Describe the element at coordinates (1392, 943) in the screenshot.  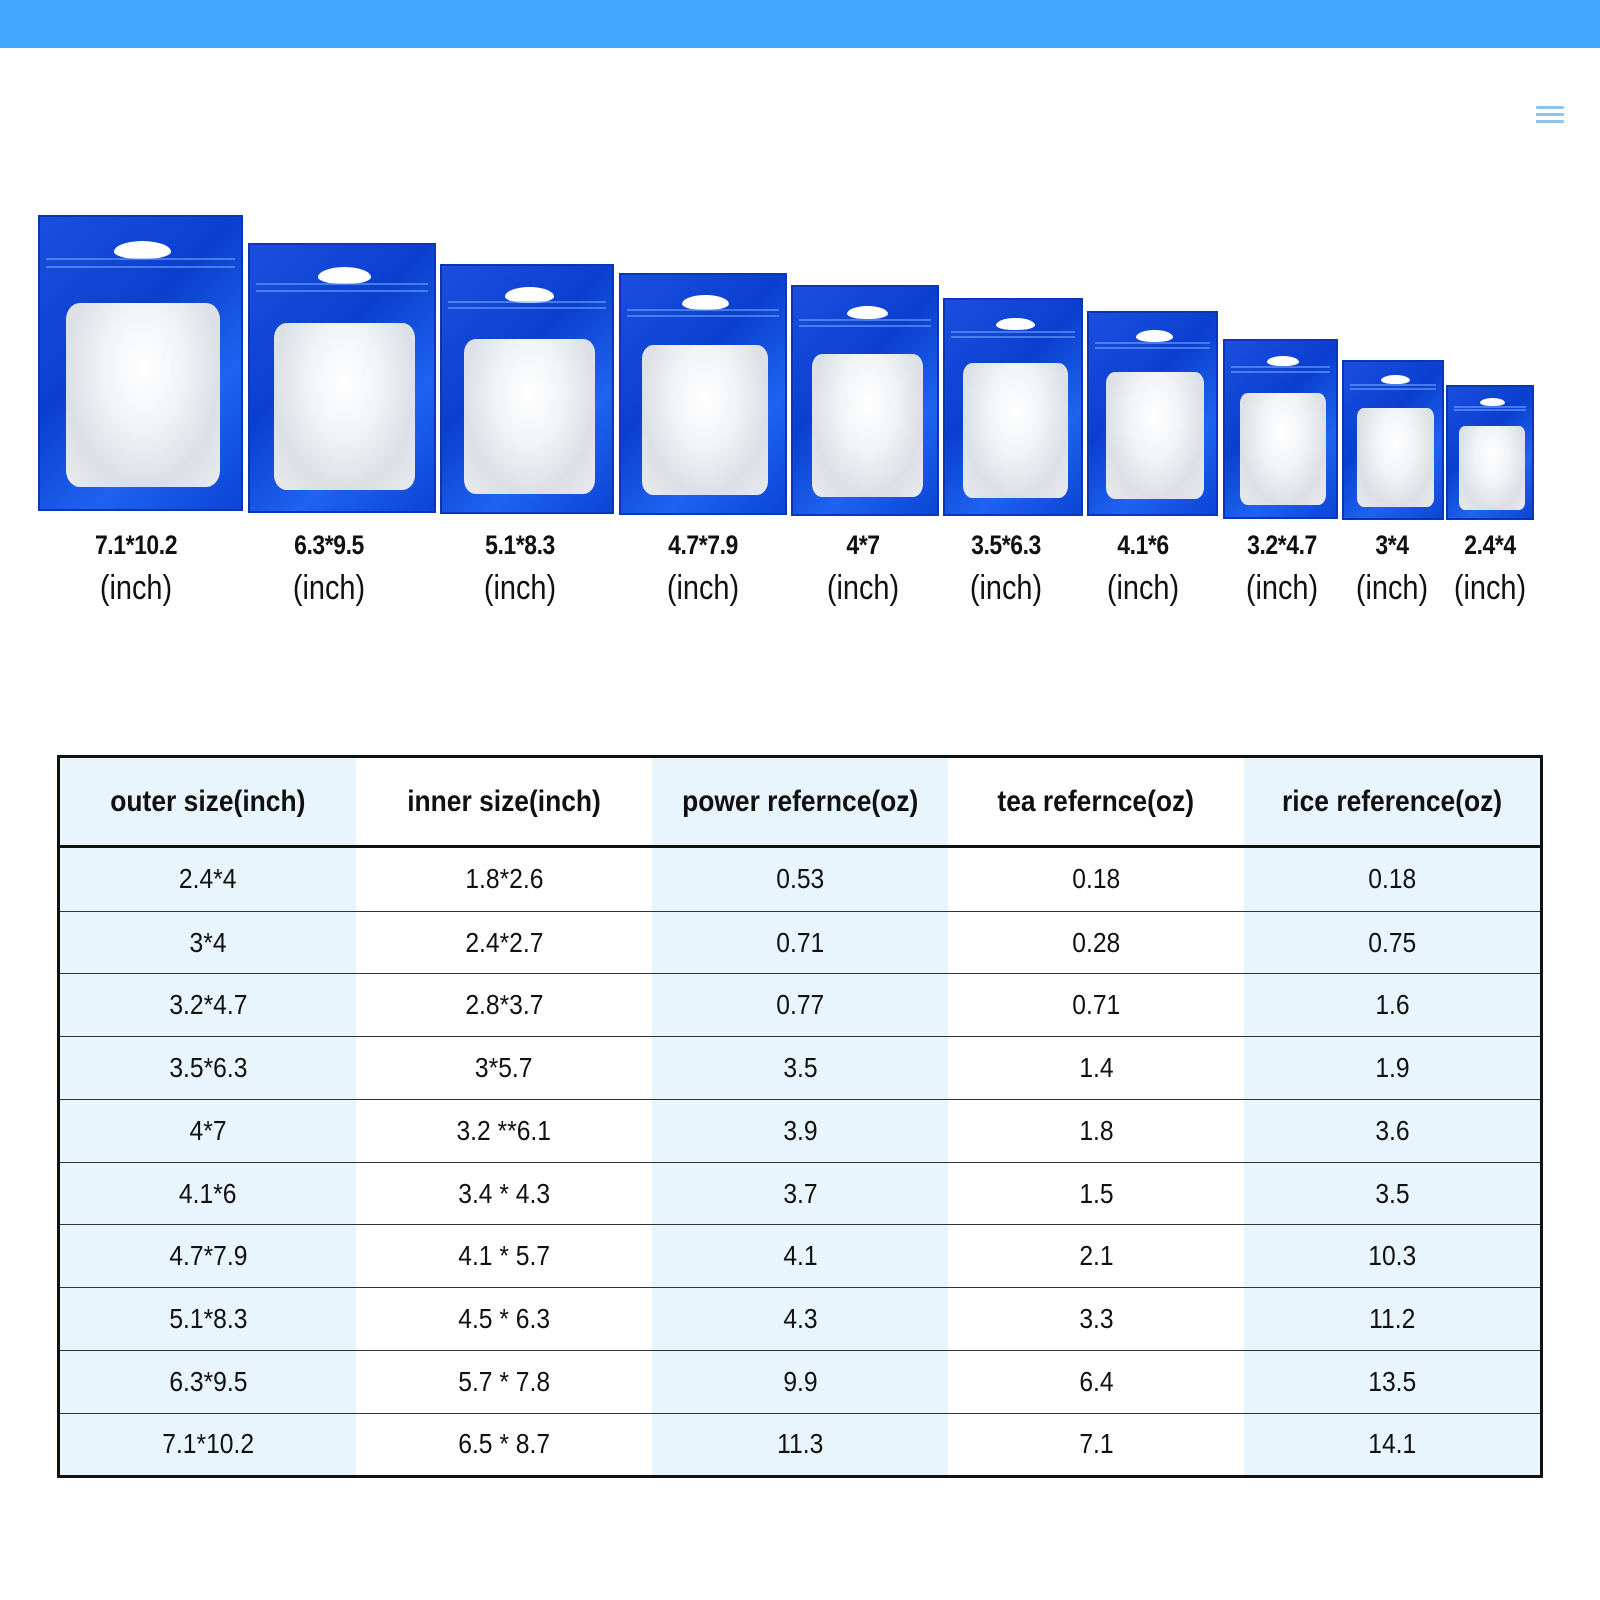
I see `table-cell: 0.75` at that location.